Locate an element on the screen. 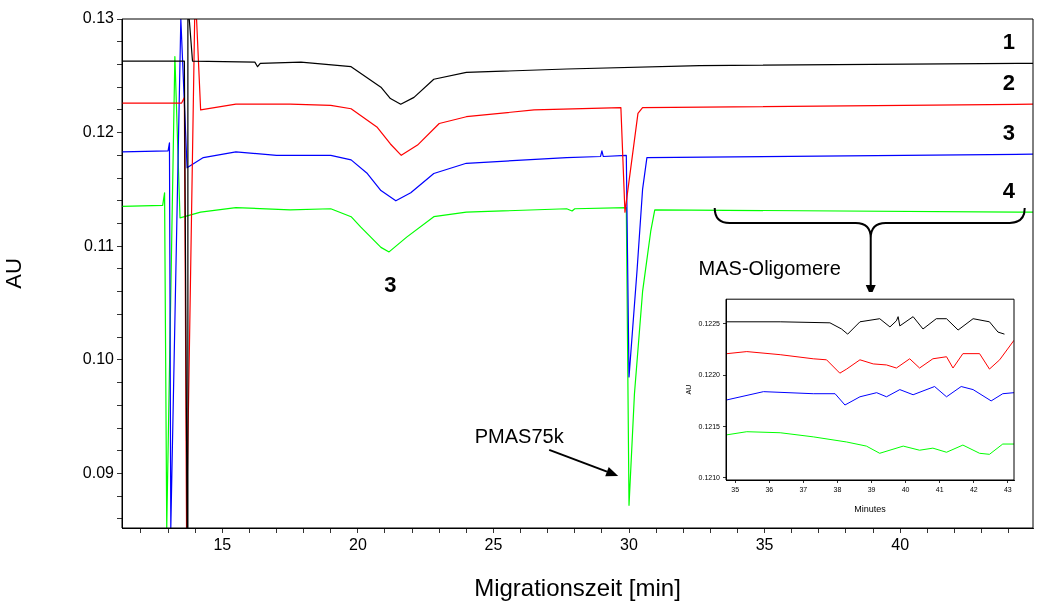  x-axis-title: Migrationszeit [min] is located at coordinates (577, 588).